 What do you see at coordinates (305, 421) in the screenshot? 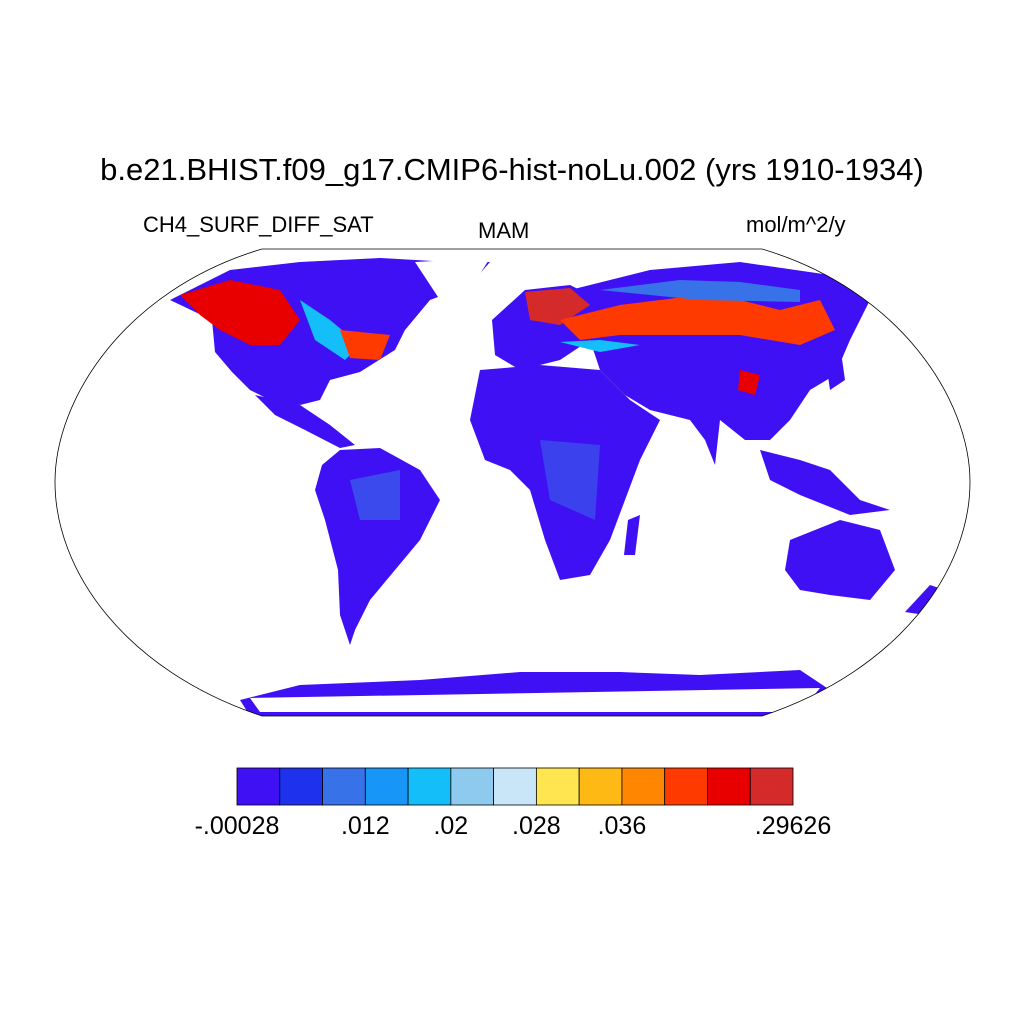
I see `central-america` at bounding box center [305, 421].